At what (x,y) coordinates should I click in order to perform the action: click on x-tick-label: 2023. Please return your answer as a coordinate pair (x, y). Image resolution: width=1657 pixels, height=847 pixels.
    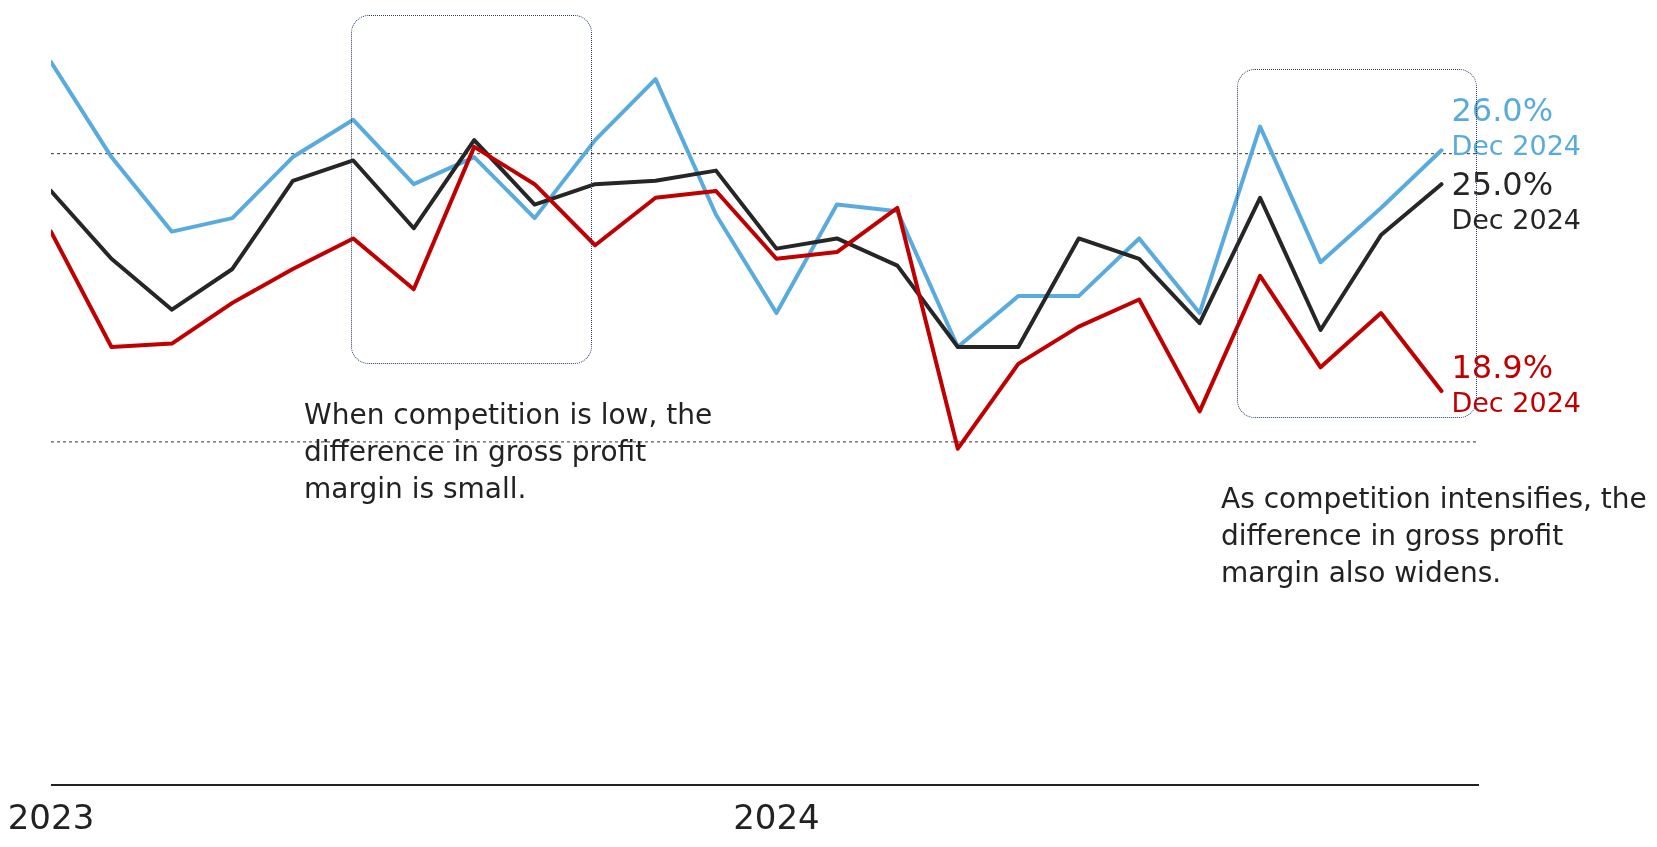
    Looking at the image, I should click on (51, 817).